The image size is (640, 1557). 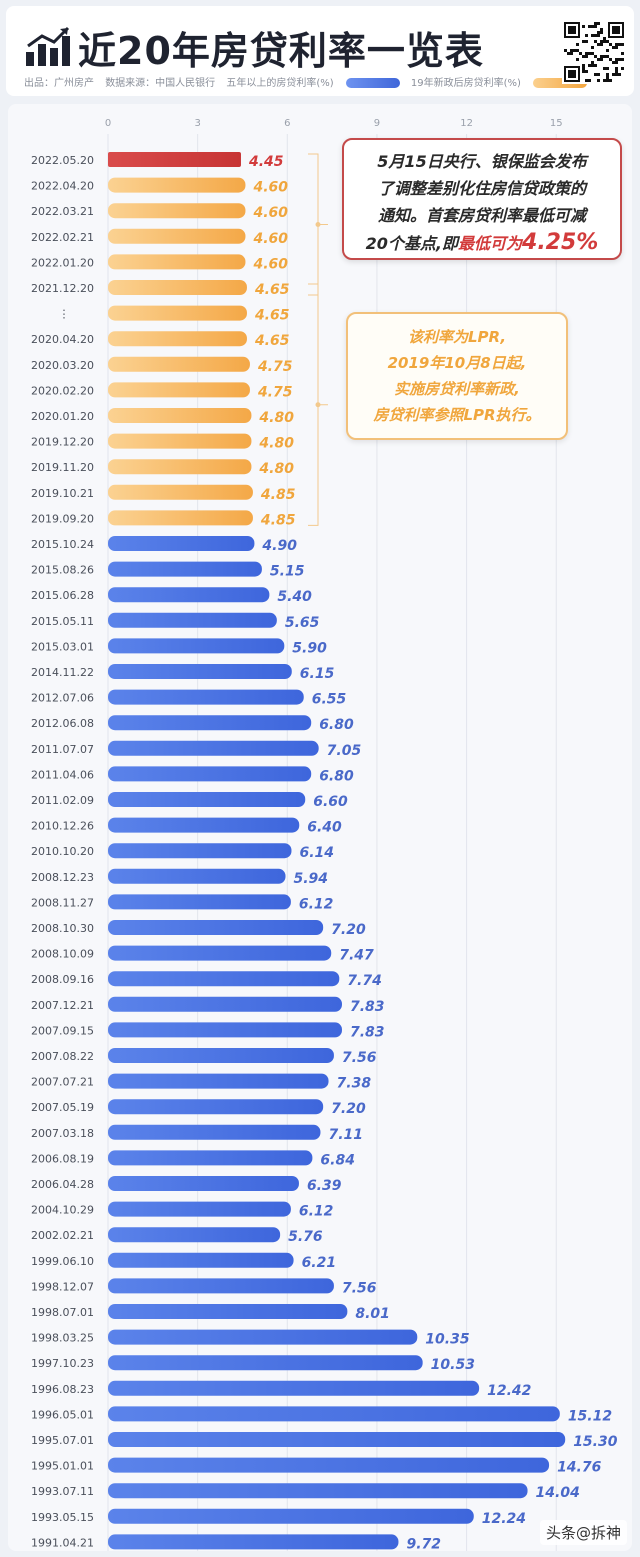 I want to click on value-label: 5.65, so click(x=302, y=623).